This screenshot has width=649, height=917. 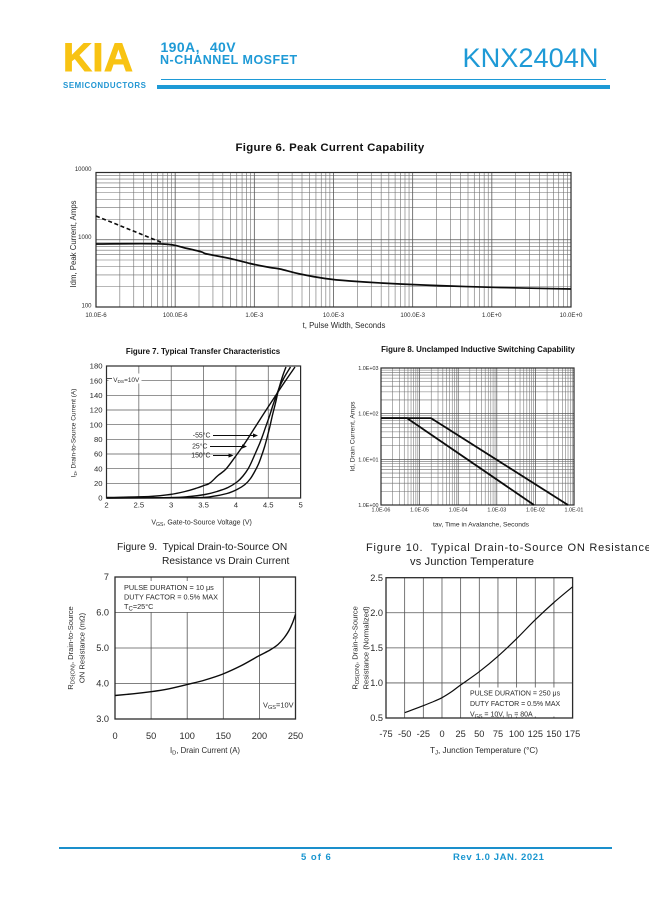 What do you see at coordinates (73, 243) in the screenshot?
I see `svg-text: Idm, Peak Current, Amps` at bounding box center [73, 243].